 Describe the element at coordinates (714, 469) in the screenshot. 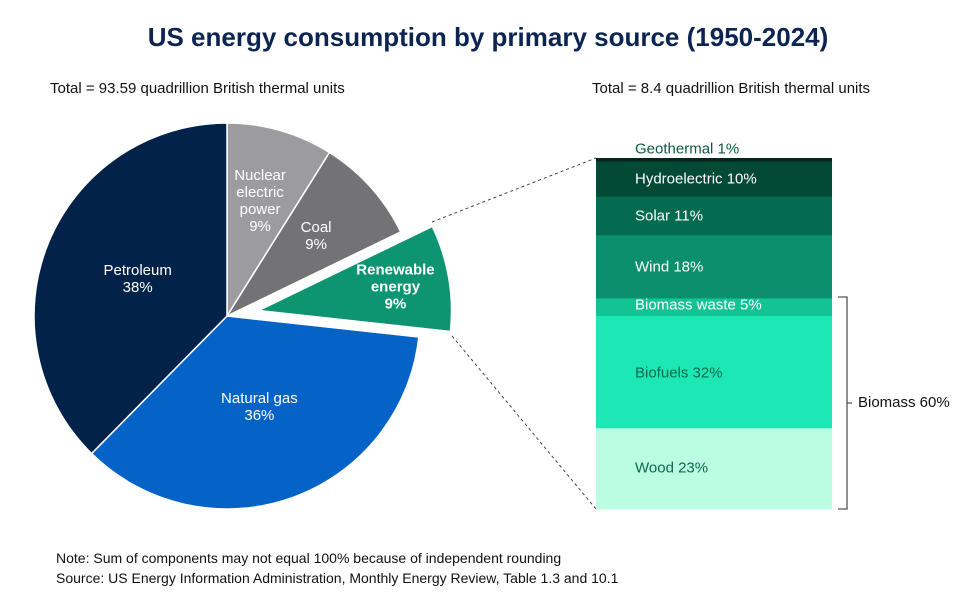

I see `bar-segment-wood` at that location.